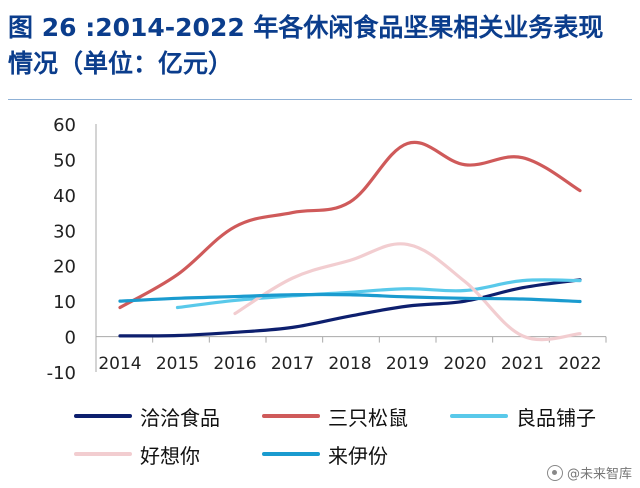 This screenshot has width=640, height=488. Describe the element at coordinates (579, 364) in the screenshot. I see `x-tick-label: 2022` at that location.